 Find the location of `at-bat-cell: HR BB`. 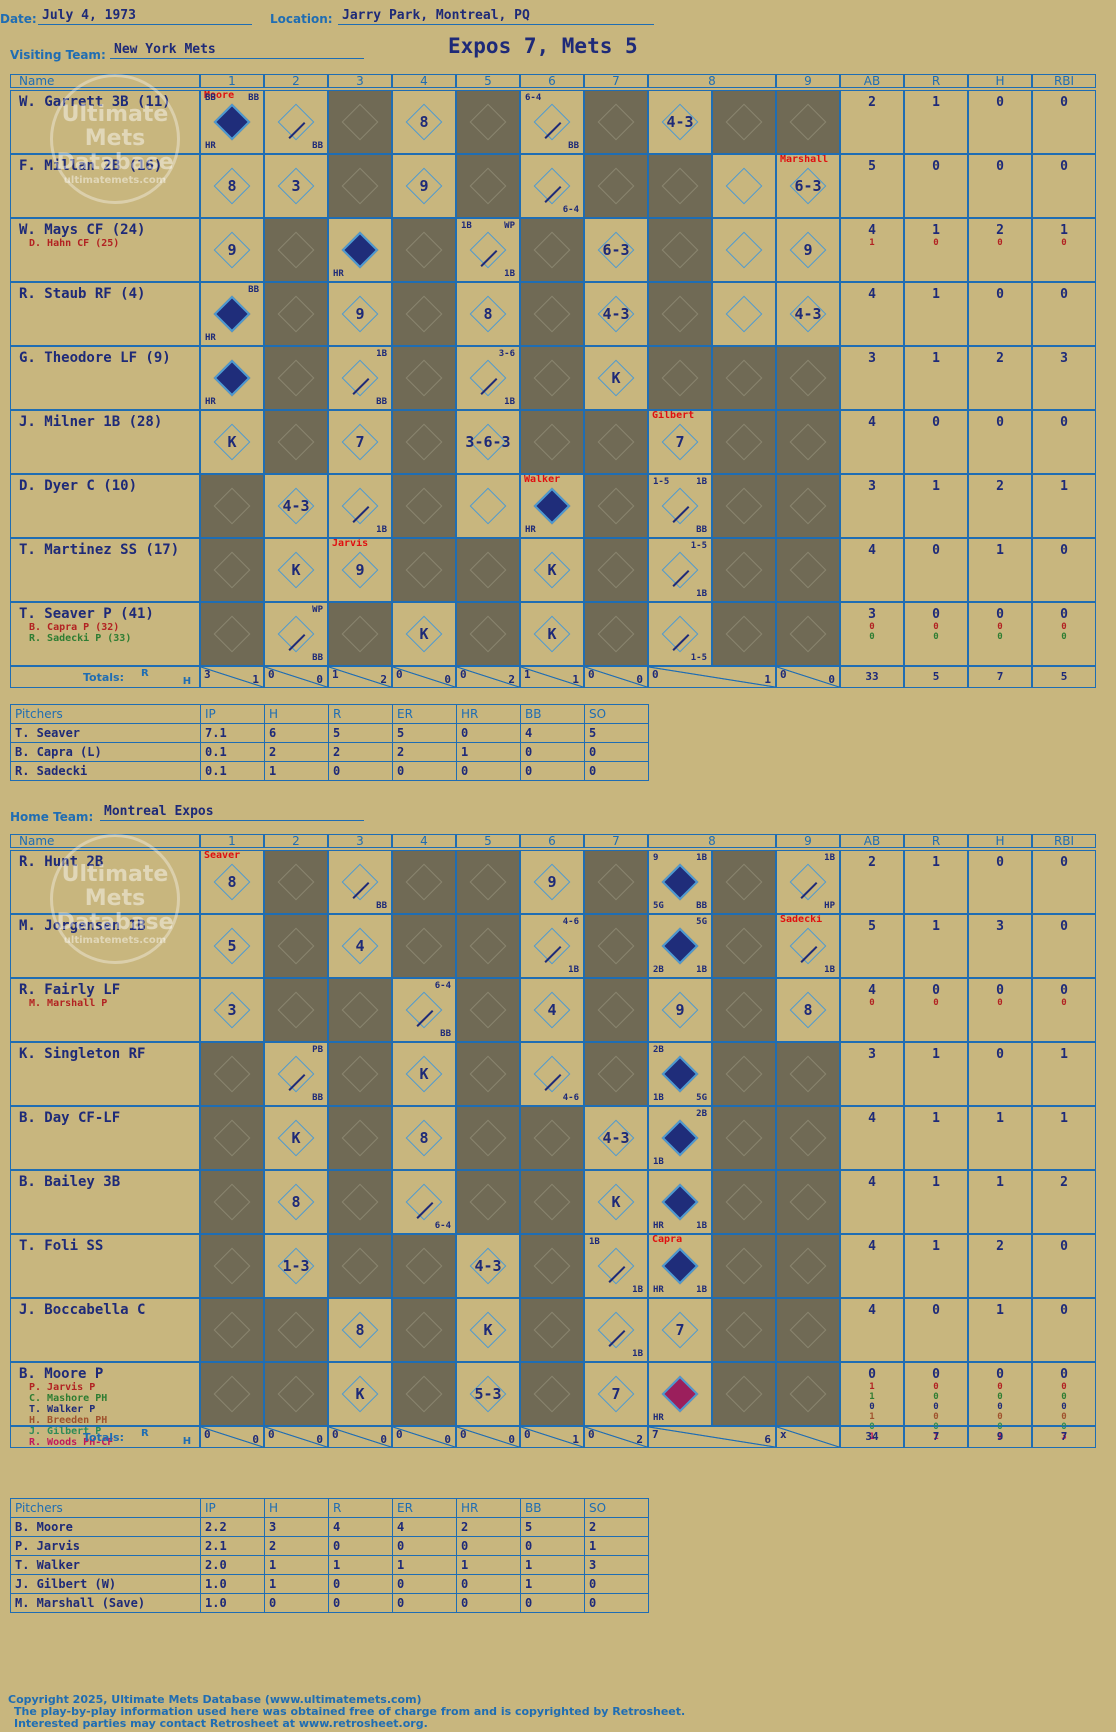

at-bat-cell: HR BB is located at coordinates (232, 314).